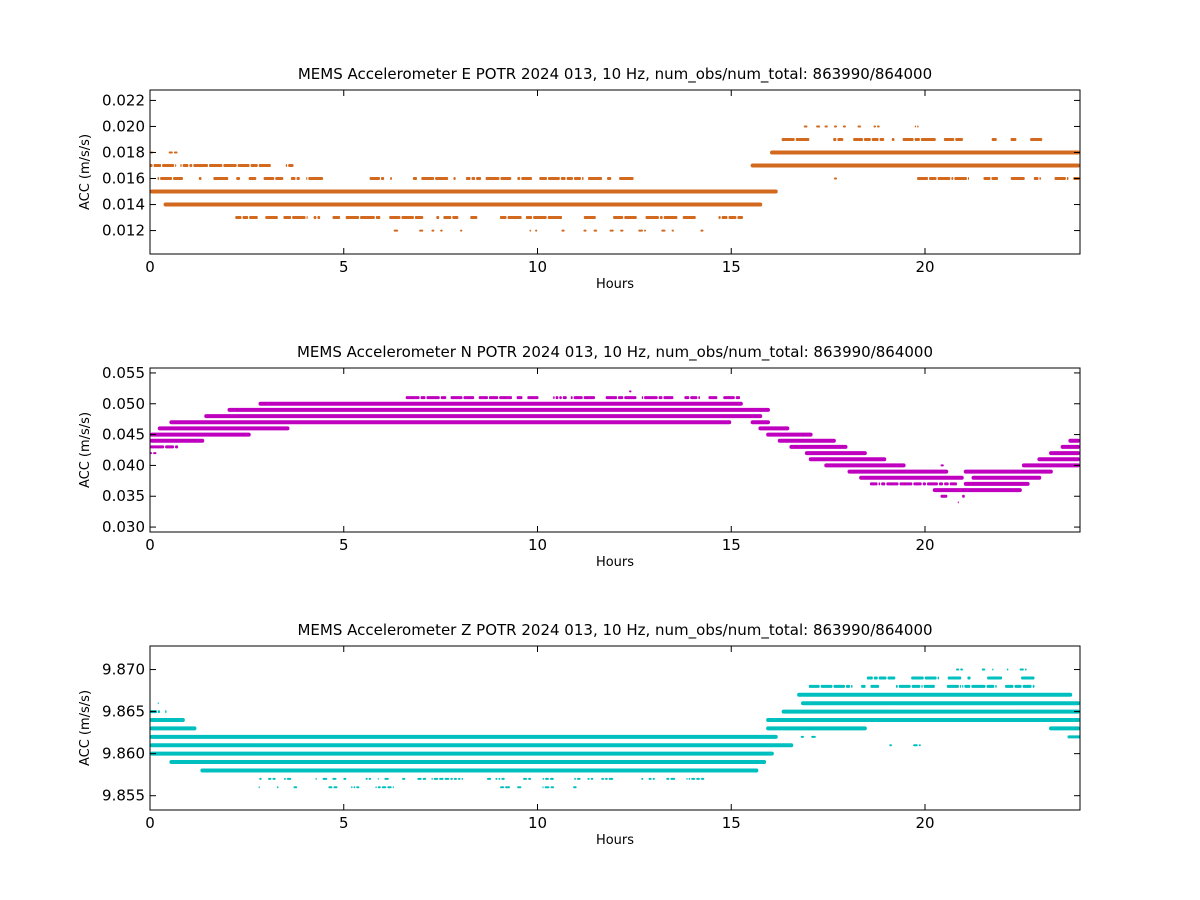  What do you see at coordinates (1006, 477) in the screenshot?
I see `data-band band-0.038-seg-1` at bounding box center [1006, 477].